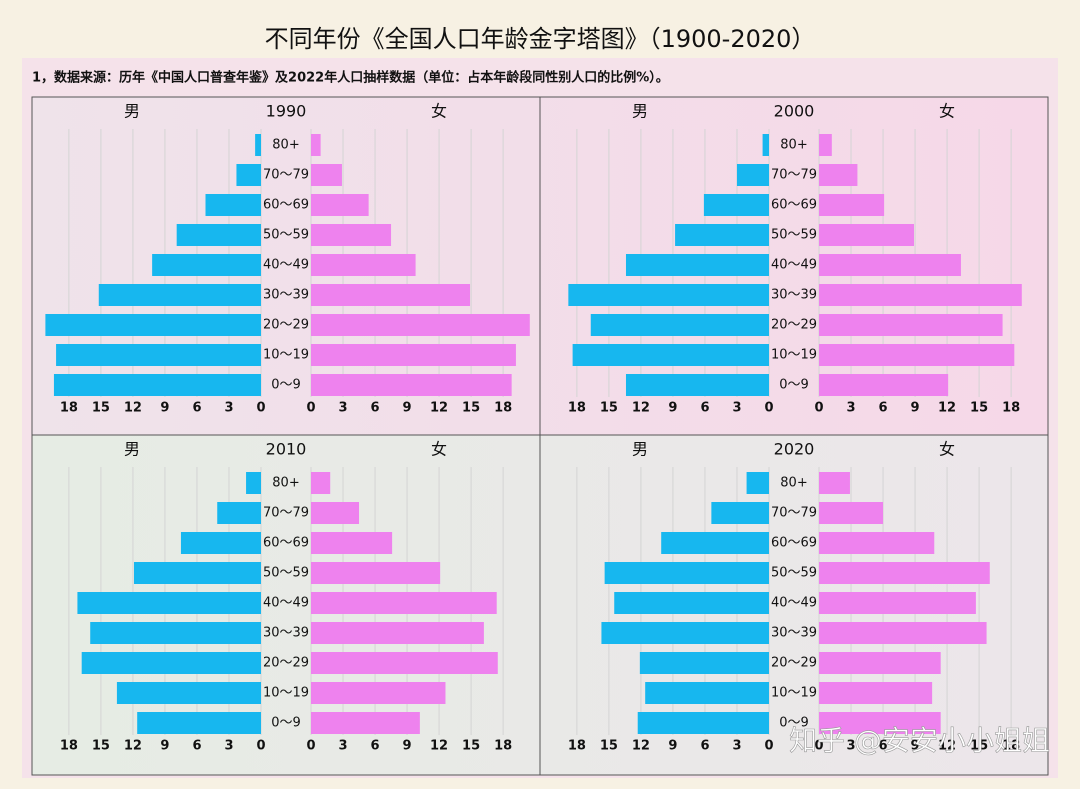 The height and width of the screenshot is (789, 1080). Describe the element at coordinates (286, 449) in the screenshot. I see `panel-title: 2010` at that location.